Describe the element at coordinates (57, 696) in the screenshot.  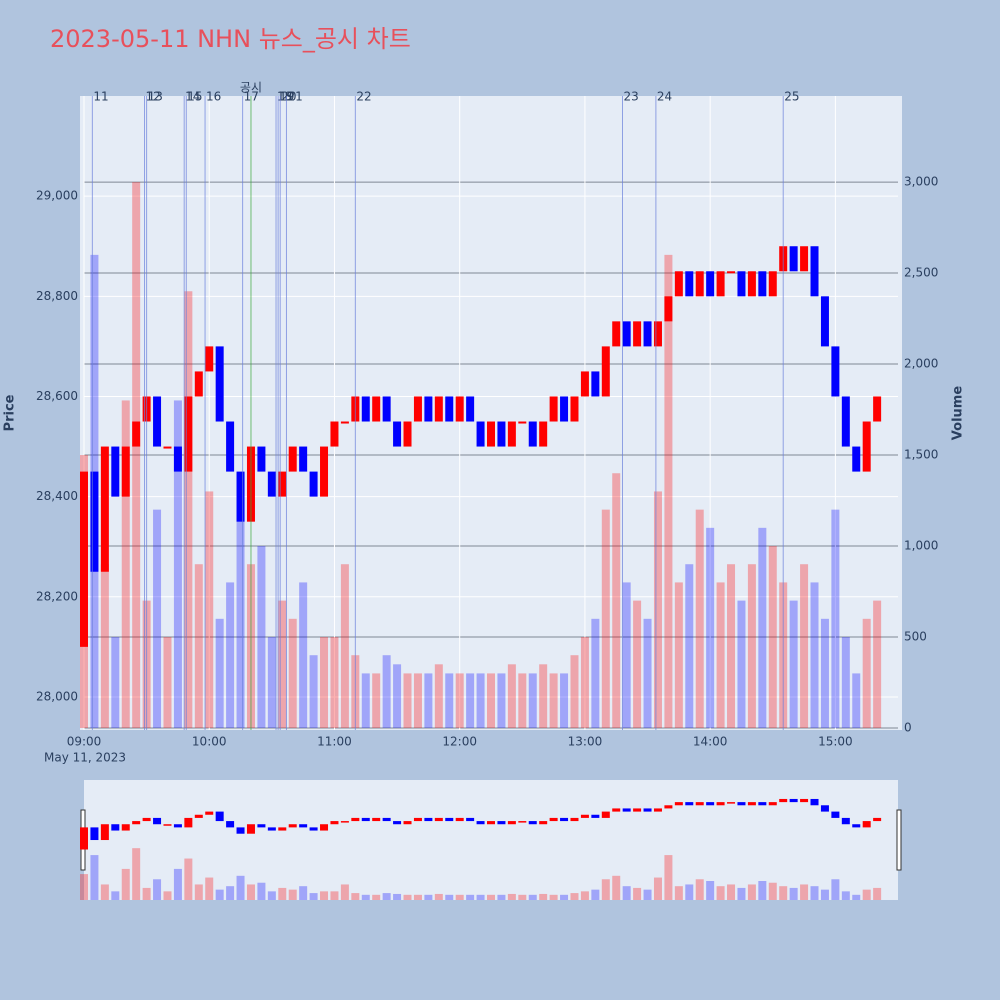
I see `y-tick-label: 28,000` at that location.